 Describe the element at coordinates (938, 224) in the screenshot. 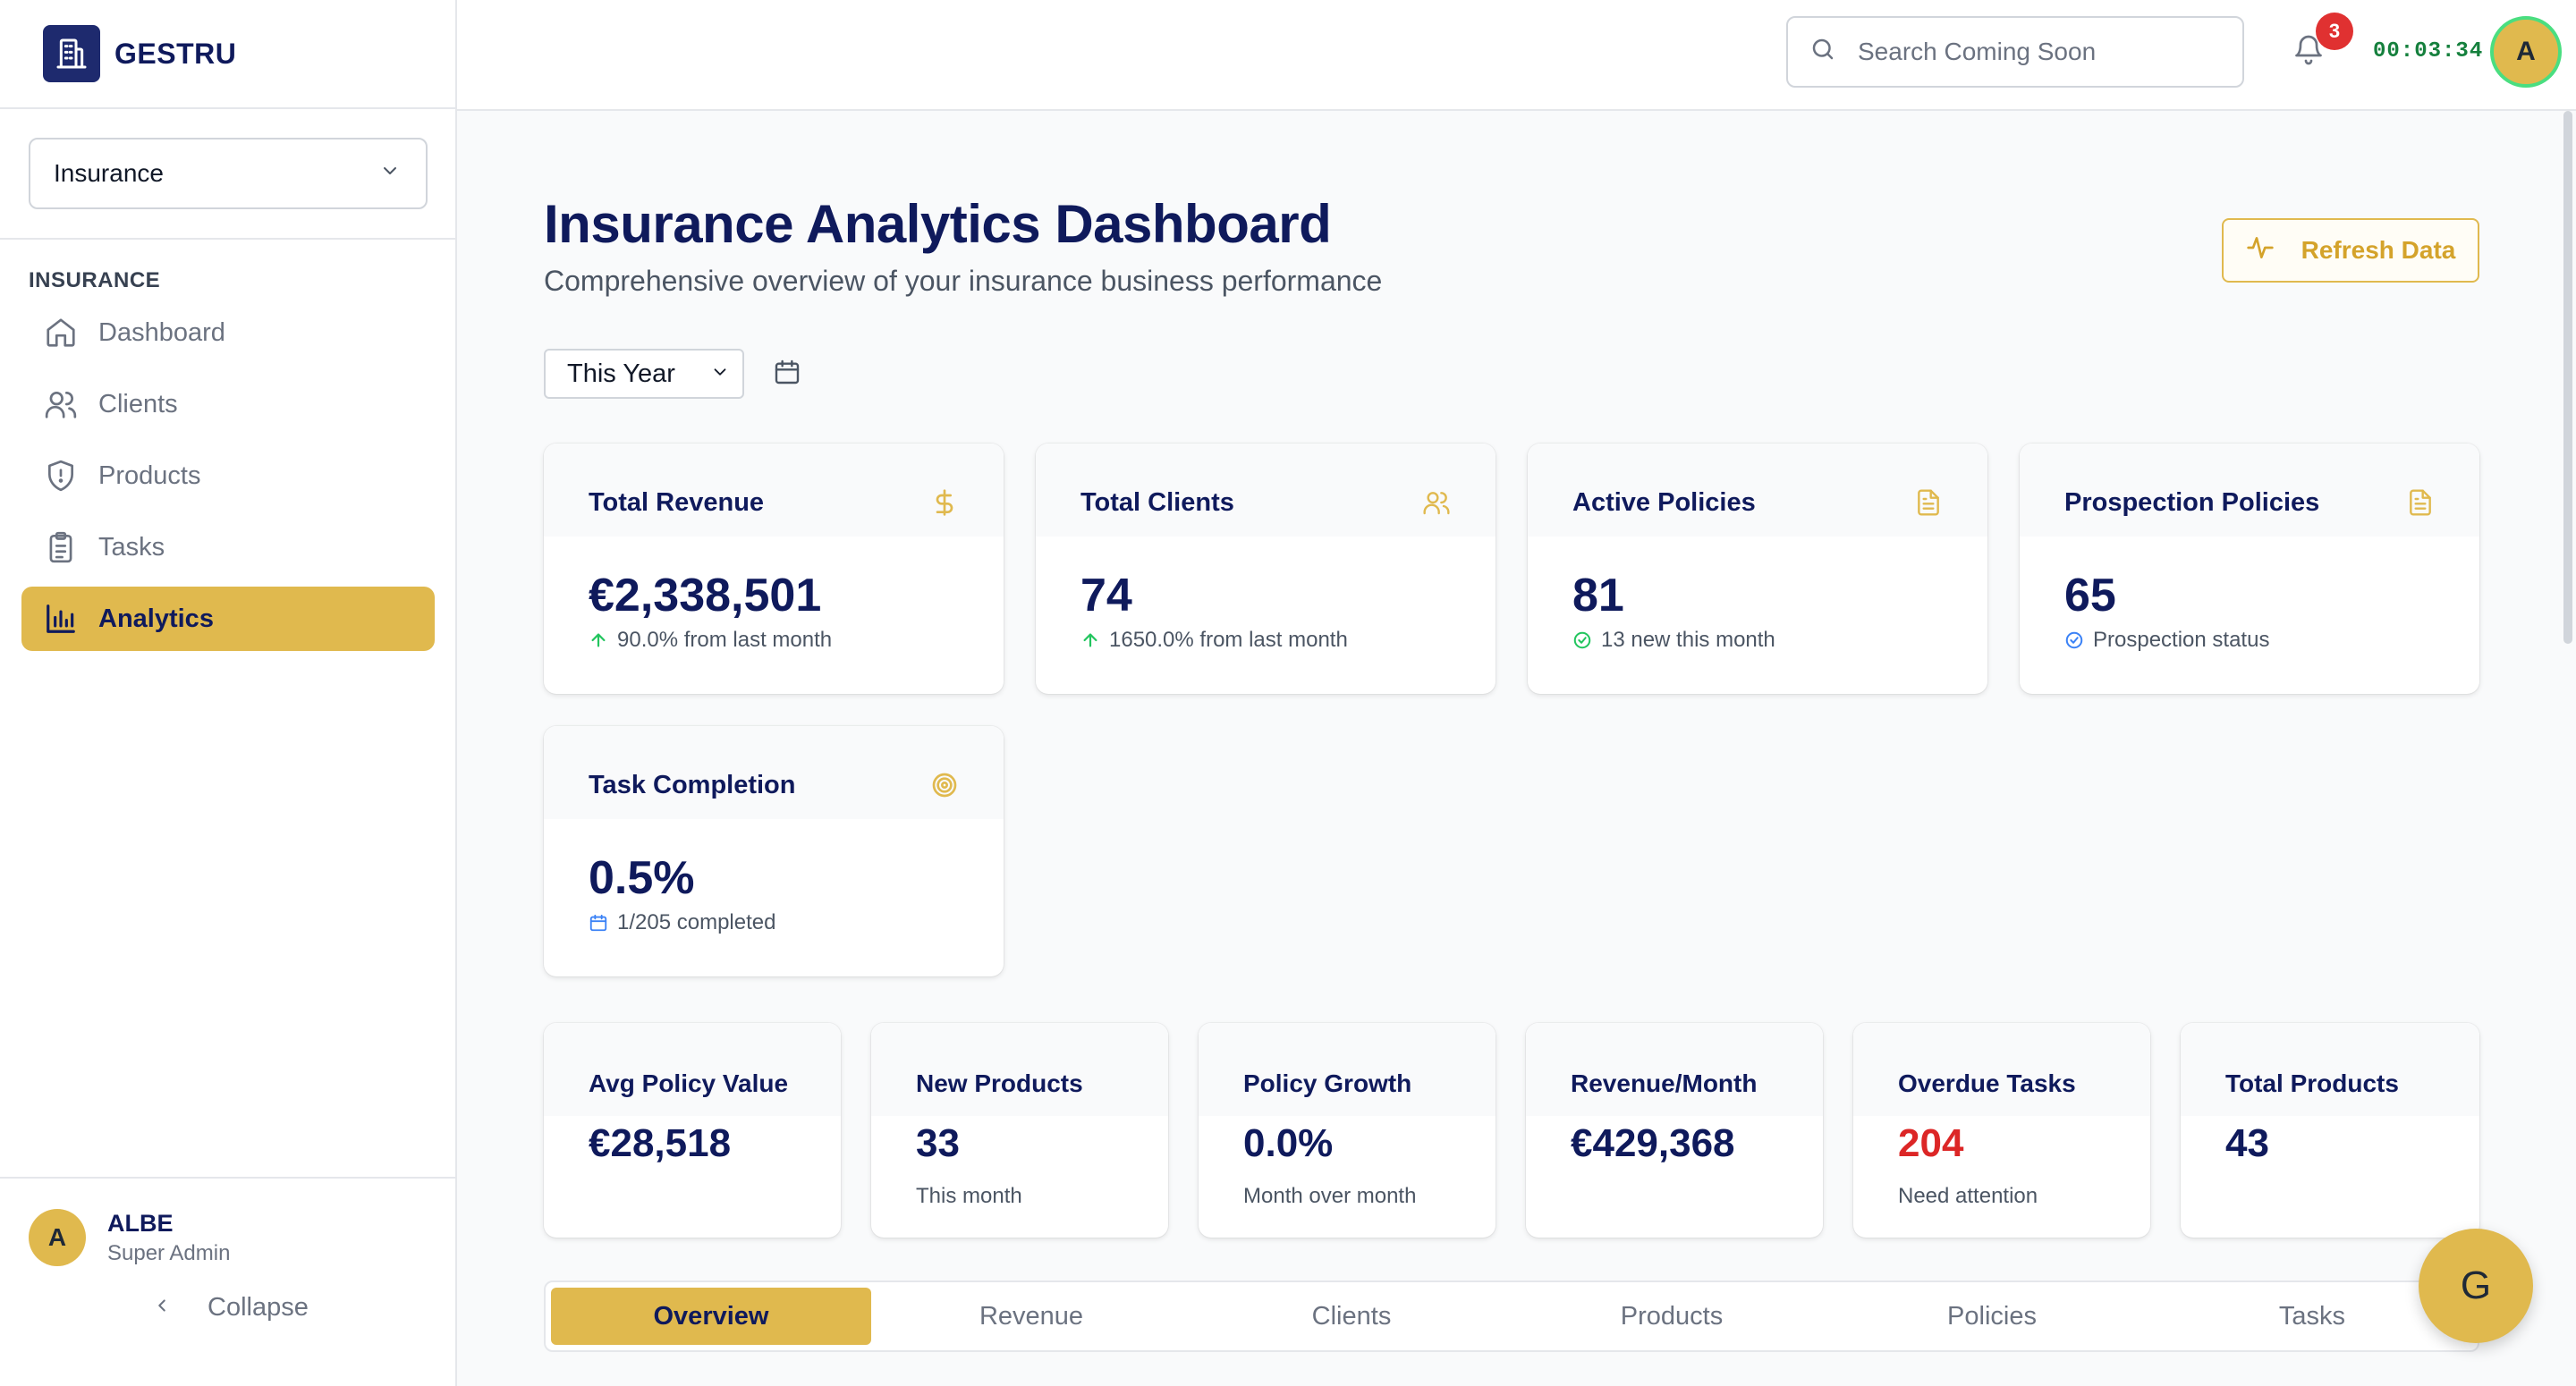

I see `page-title: Insurance Analytics Dashboard` at that location.